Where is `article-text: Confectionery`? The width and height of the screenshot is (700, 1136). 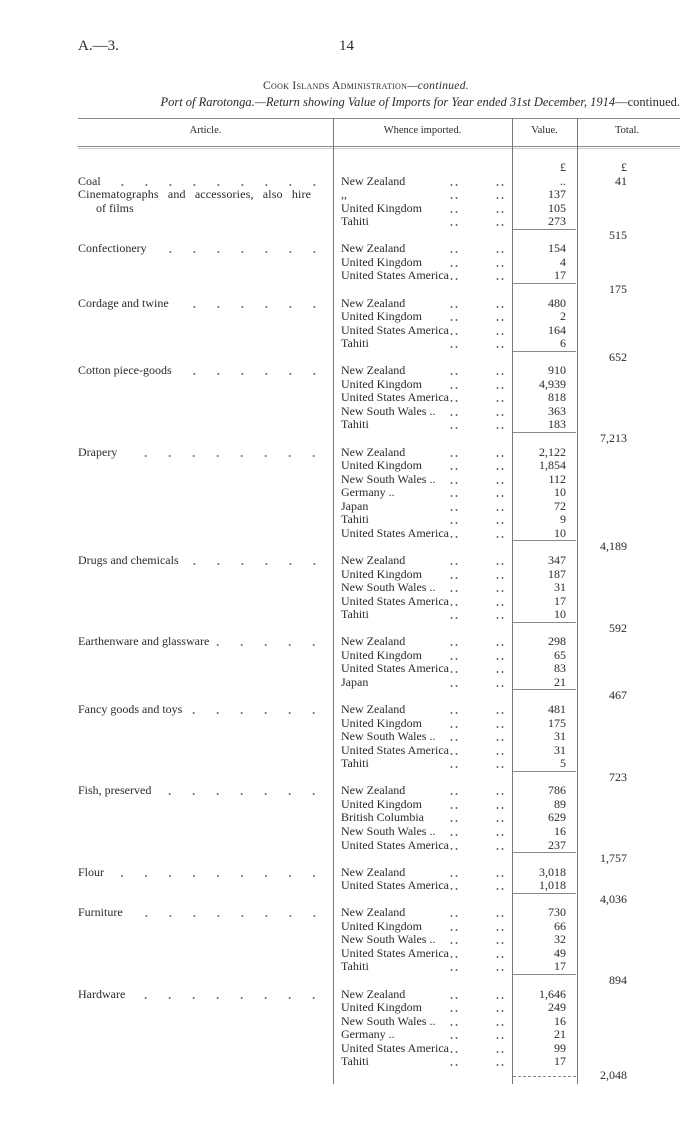
article-text: Confectionery is located at coordinates (112, 248).